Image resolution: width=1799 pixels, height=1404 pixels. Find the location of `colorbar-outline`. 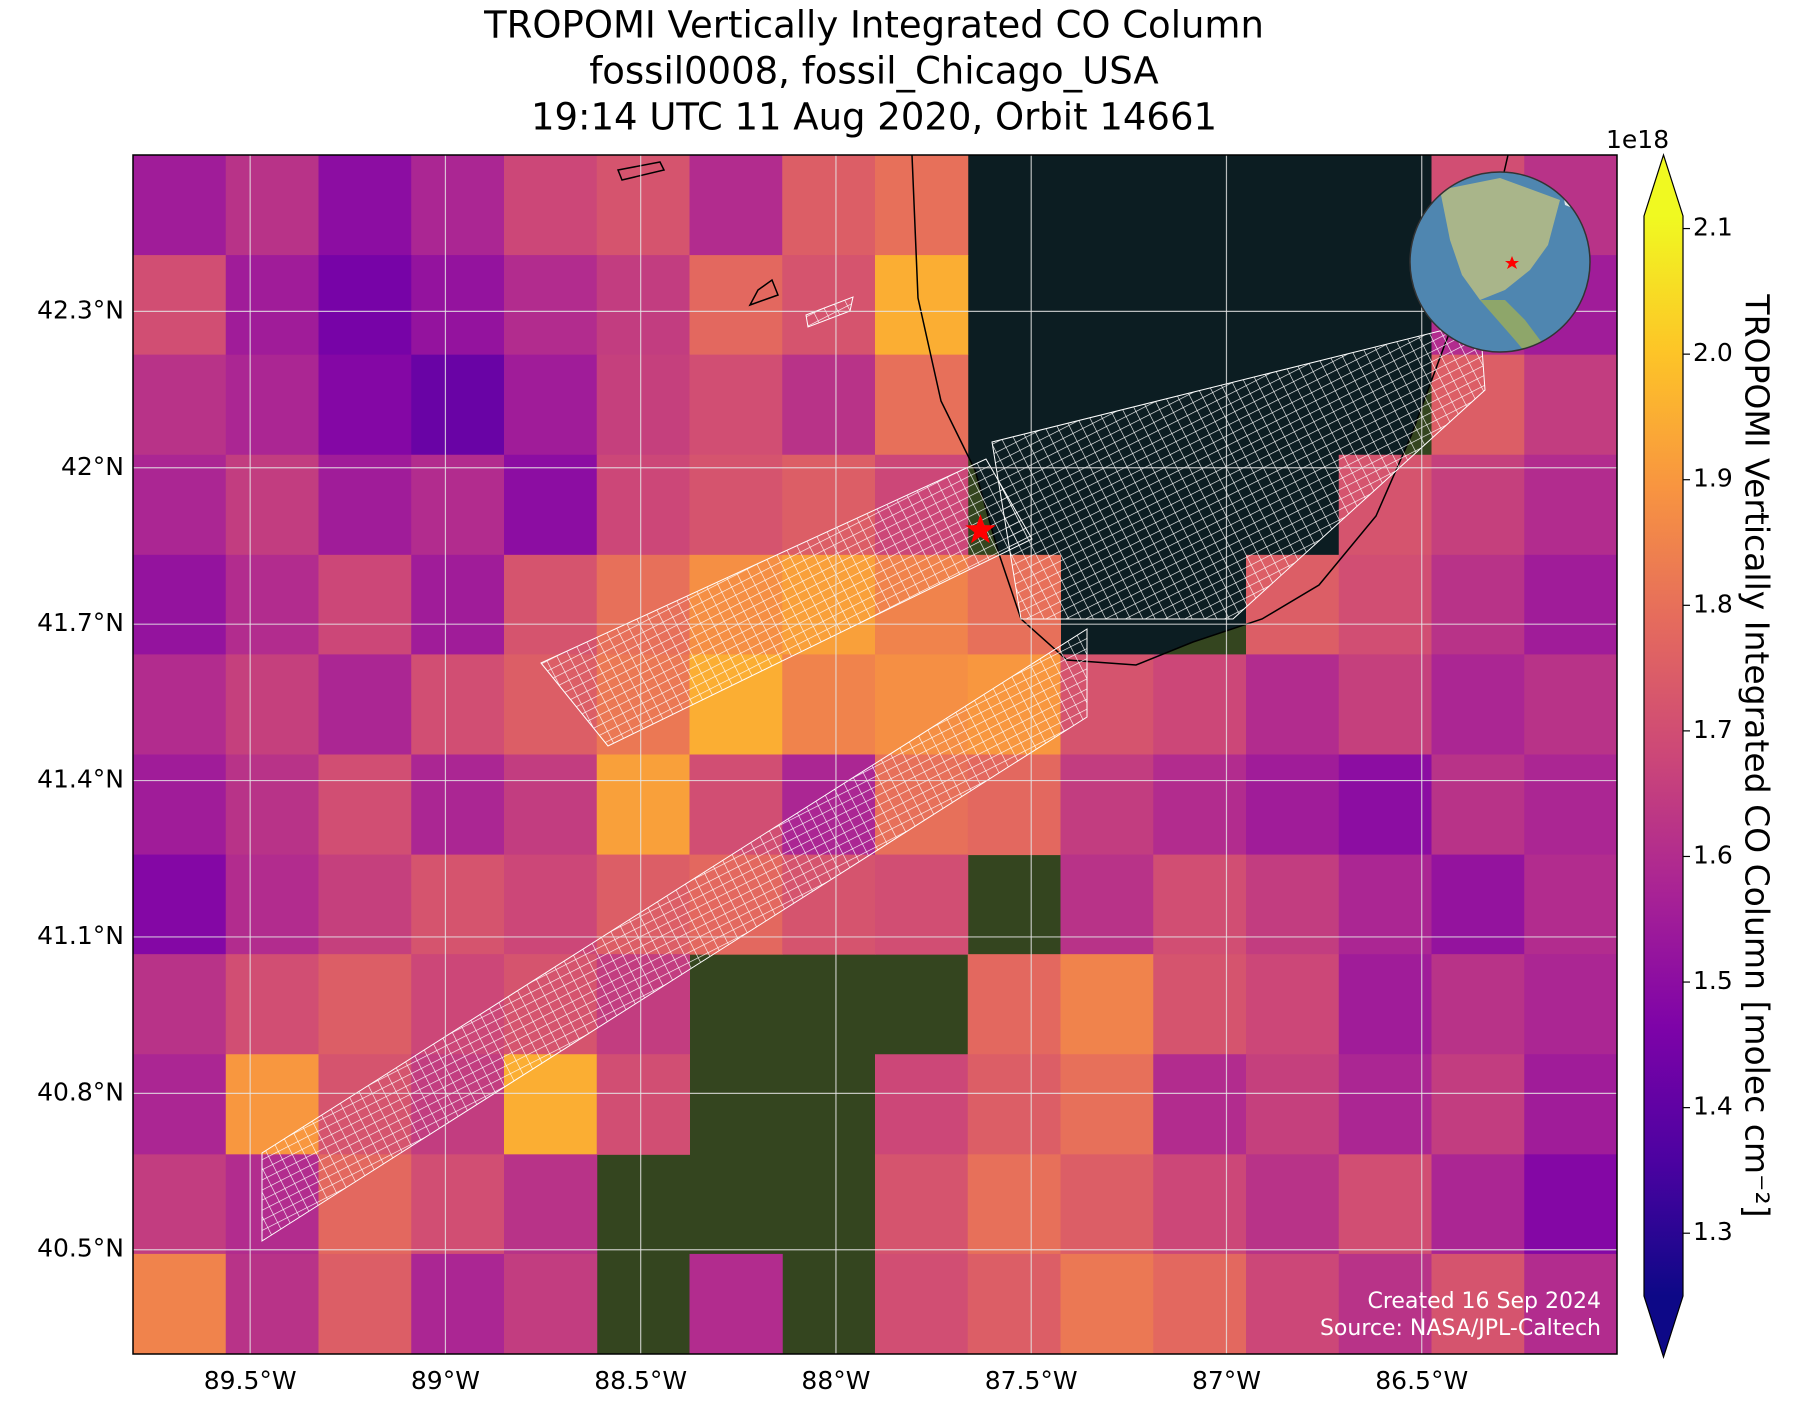

colorbar-outline is located at coordinates (1663, 756).